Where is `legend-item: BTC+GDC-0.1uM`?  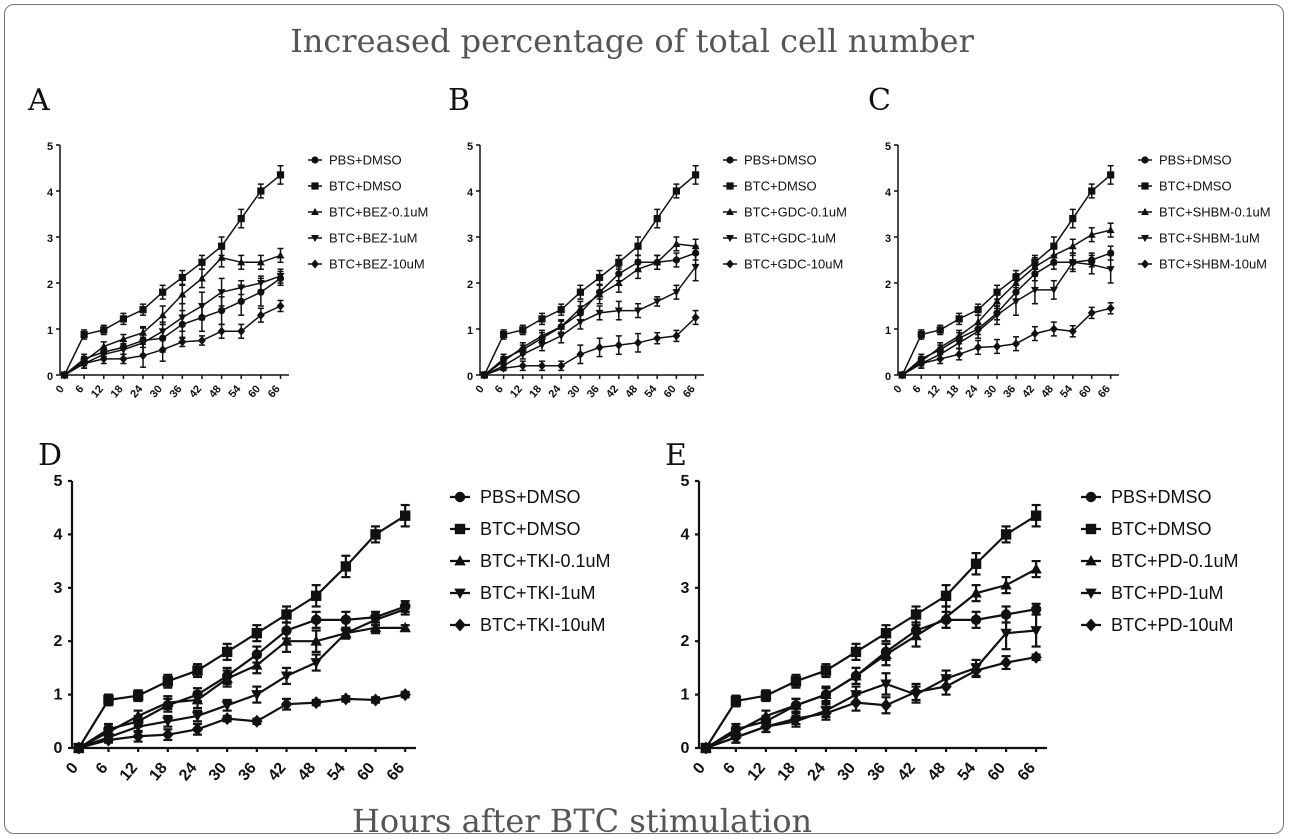 legend-item: BTC+GDC-0.1uM is located at coordinates (785, 212).